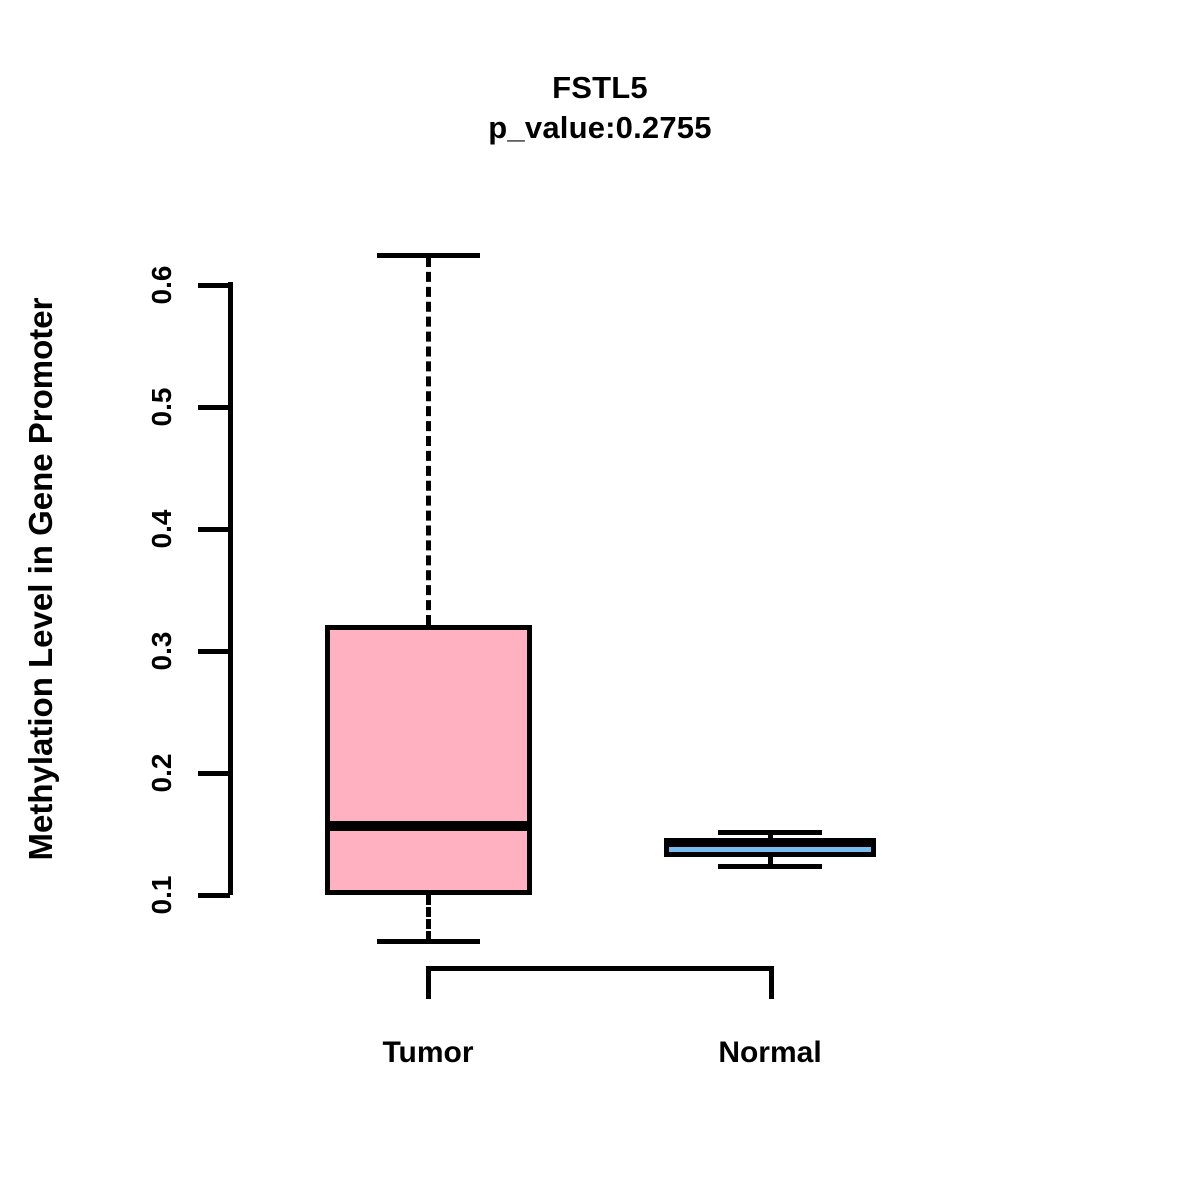  What do you see at coordinates (770, 836) in the screenshot?
I see `normal-upper-whisker` at bounding box center [770, 836].